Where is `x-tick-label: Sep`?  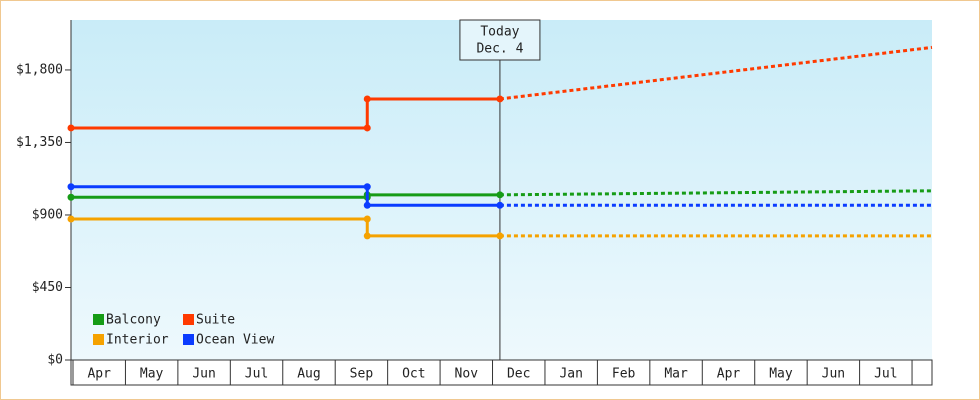
x-tick-label: Sep is located at coordinates (362, 374).